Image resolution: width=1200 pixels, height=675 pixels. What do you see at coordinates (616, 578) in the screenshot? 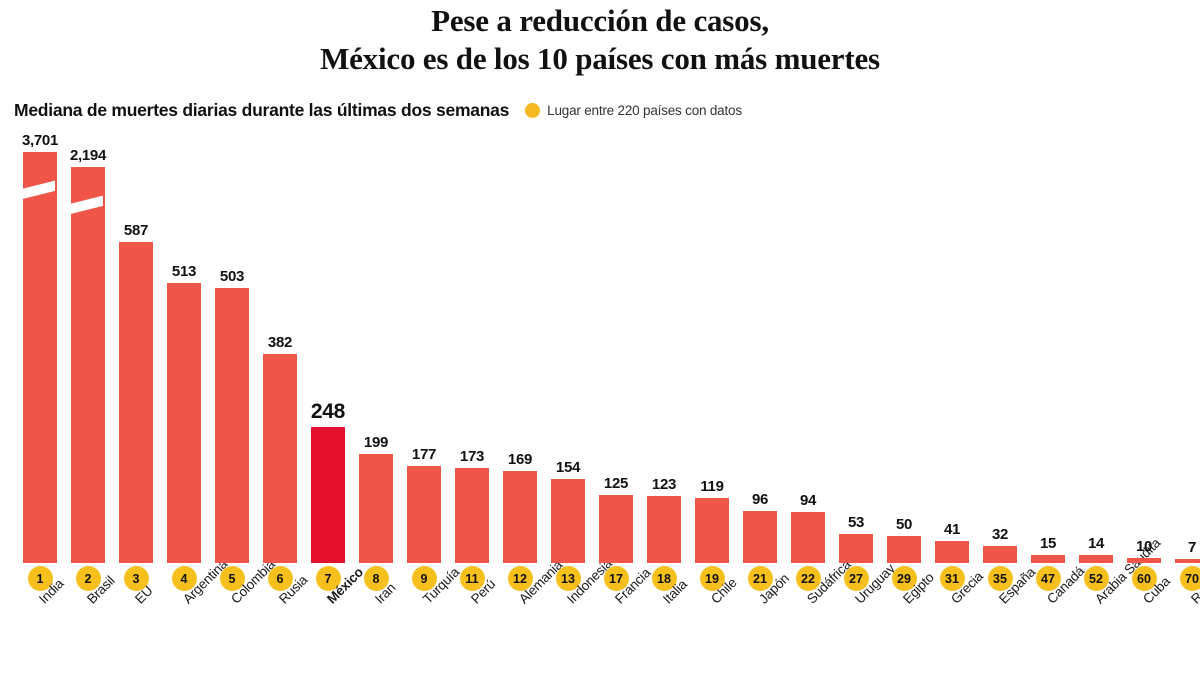
I see `rank-badge: 17` at bounding box center [616, 578].